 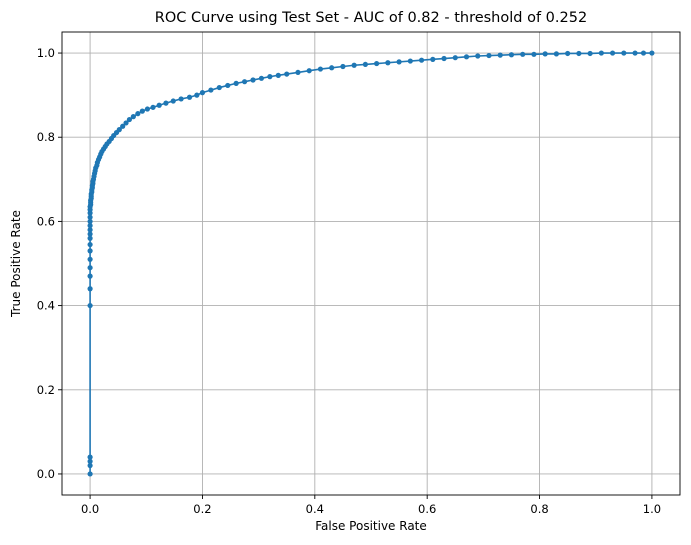 What do you see at coordinates (202, 509) in the screenshot?
I see `x-tick-label: 0.2` at bounding box center [202, 509].